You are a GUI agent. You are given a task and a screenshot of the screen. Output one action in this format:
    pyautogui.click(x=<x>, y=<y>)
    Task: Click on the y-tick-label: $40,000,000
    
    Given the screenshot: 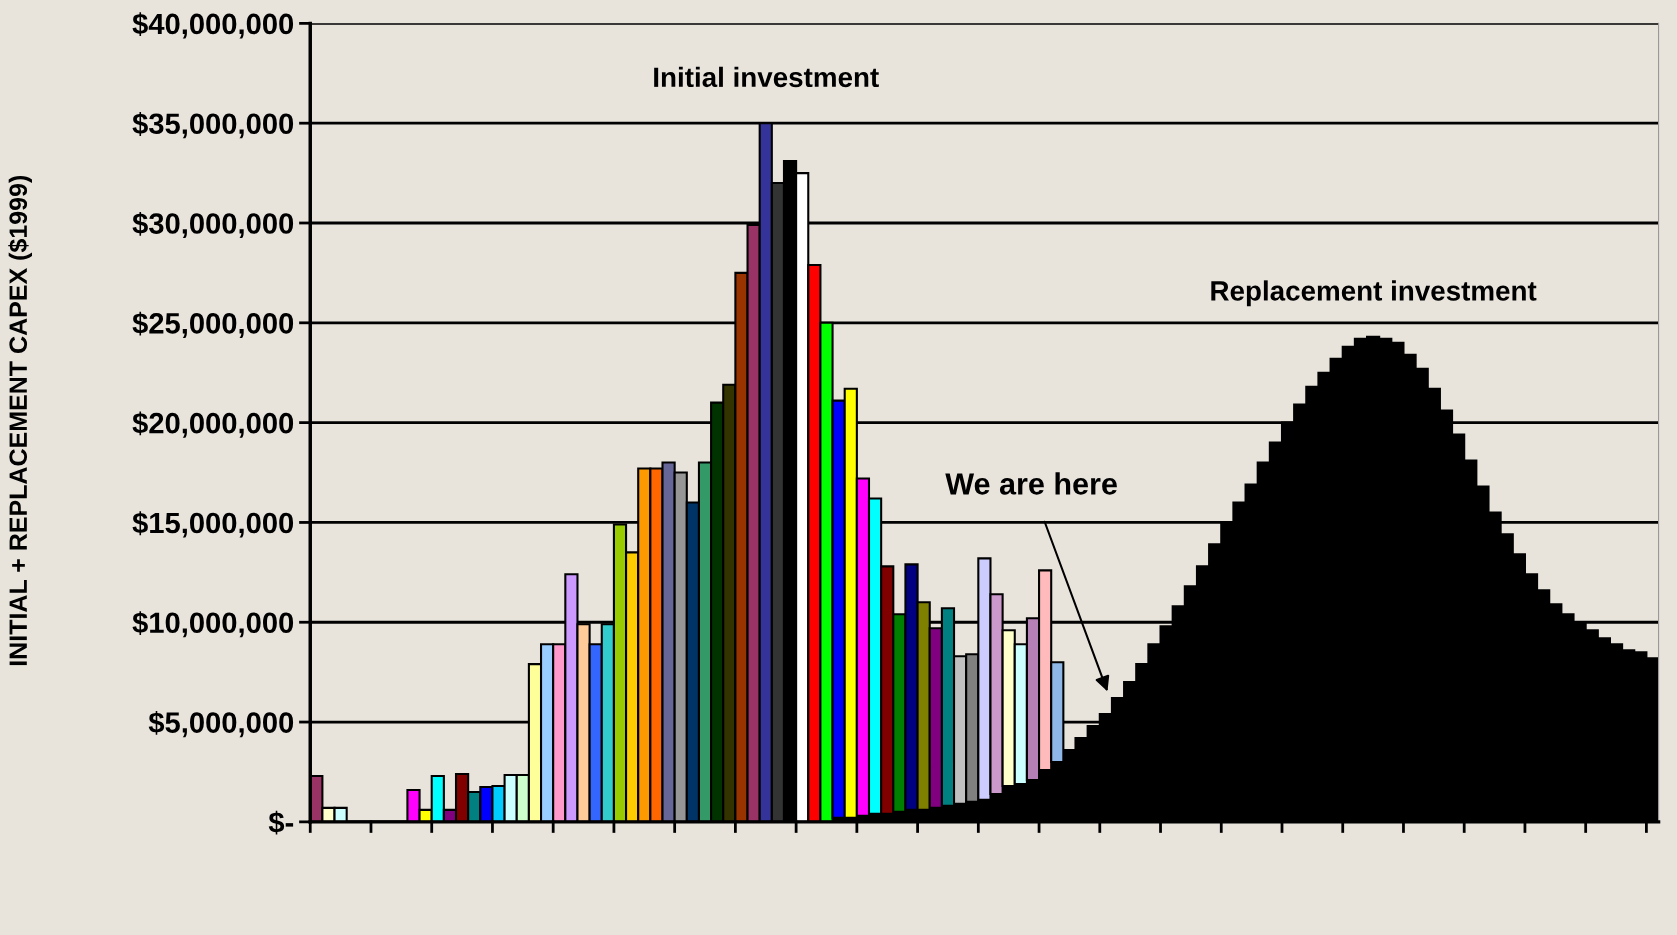 What is the action you would take?
    pyautogui.click(x=213, y=25)
    